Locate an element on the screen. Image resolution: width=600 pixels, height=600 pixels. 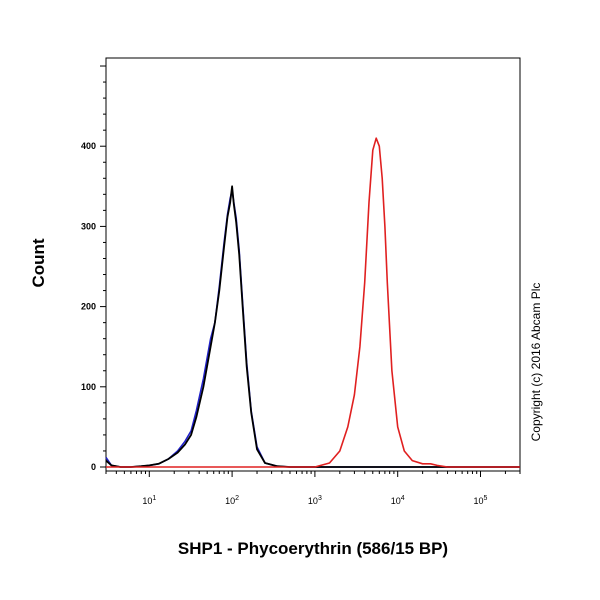
y-tick-label: 100 is located at coordinates (88, 387).